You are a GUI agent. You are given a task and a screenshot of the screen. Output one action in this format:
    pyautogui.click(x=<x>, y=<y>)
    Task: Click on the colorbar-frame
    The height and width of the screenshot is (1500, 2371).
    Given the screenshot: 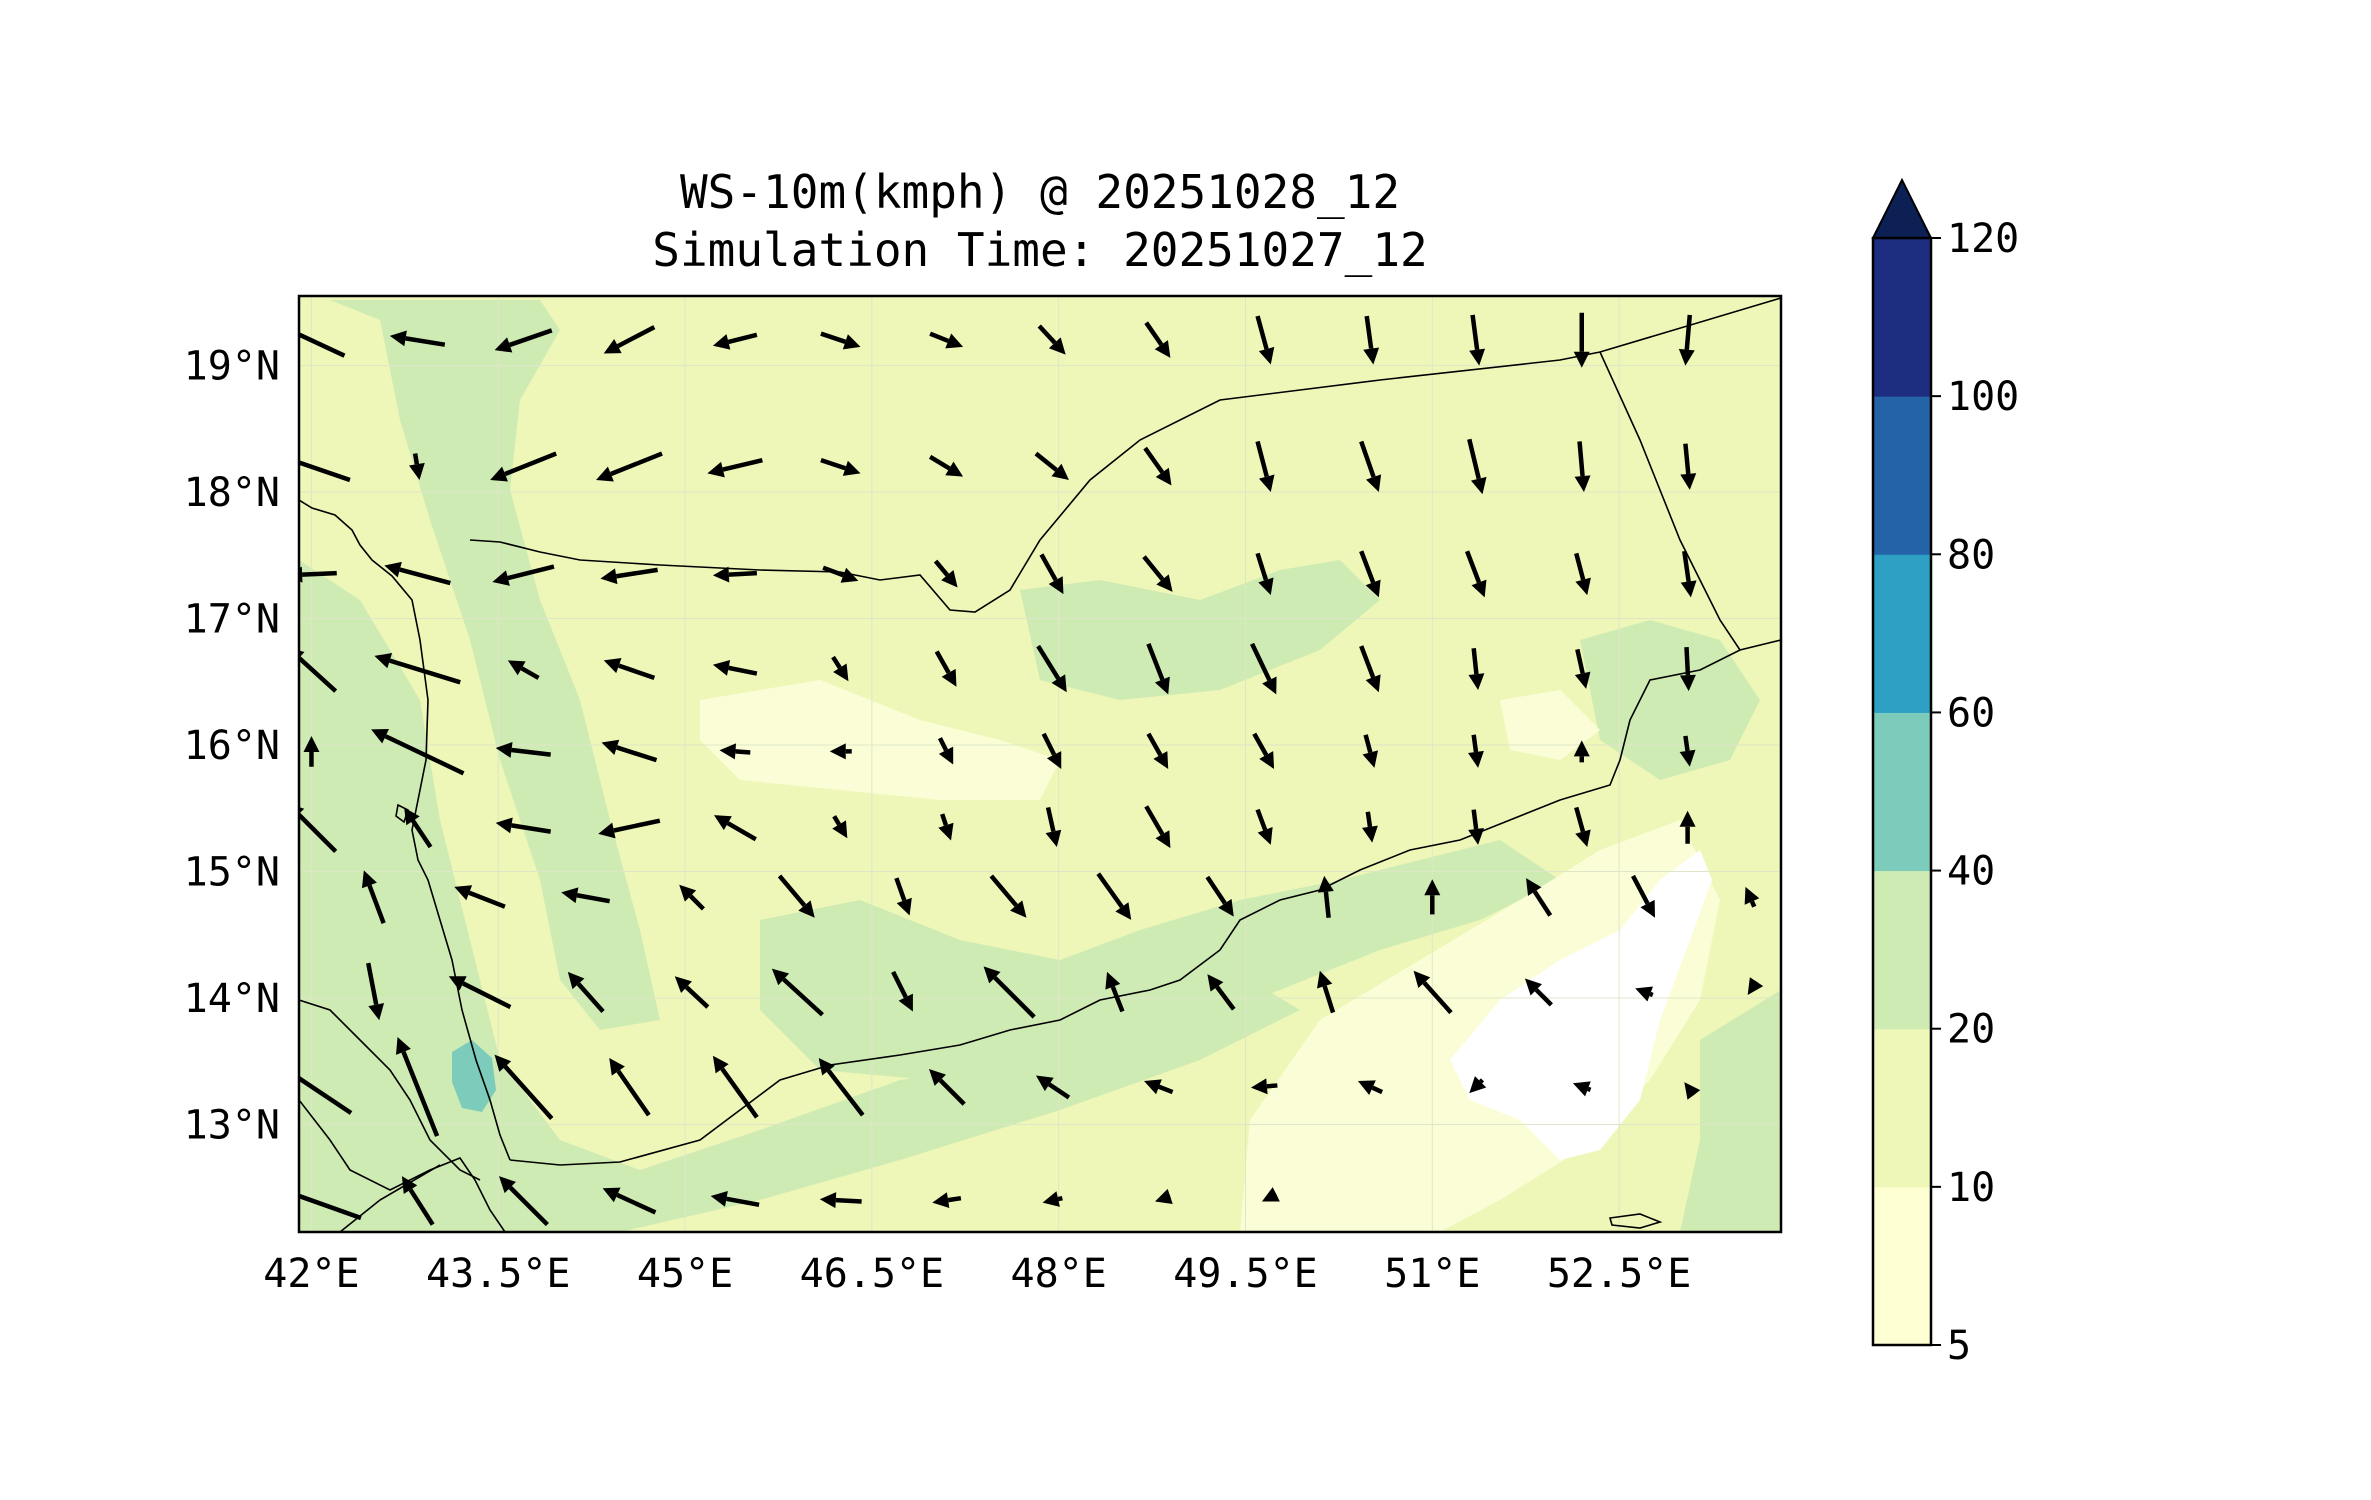 What is the action you would take?
    pyautogui.click(x=1902, y=791)
    